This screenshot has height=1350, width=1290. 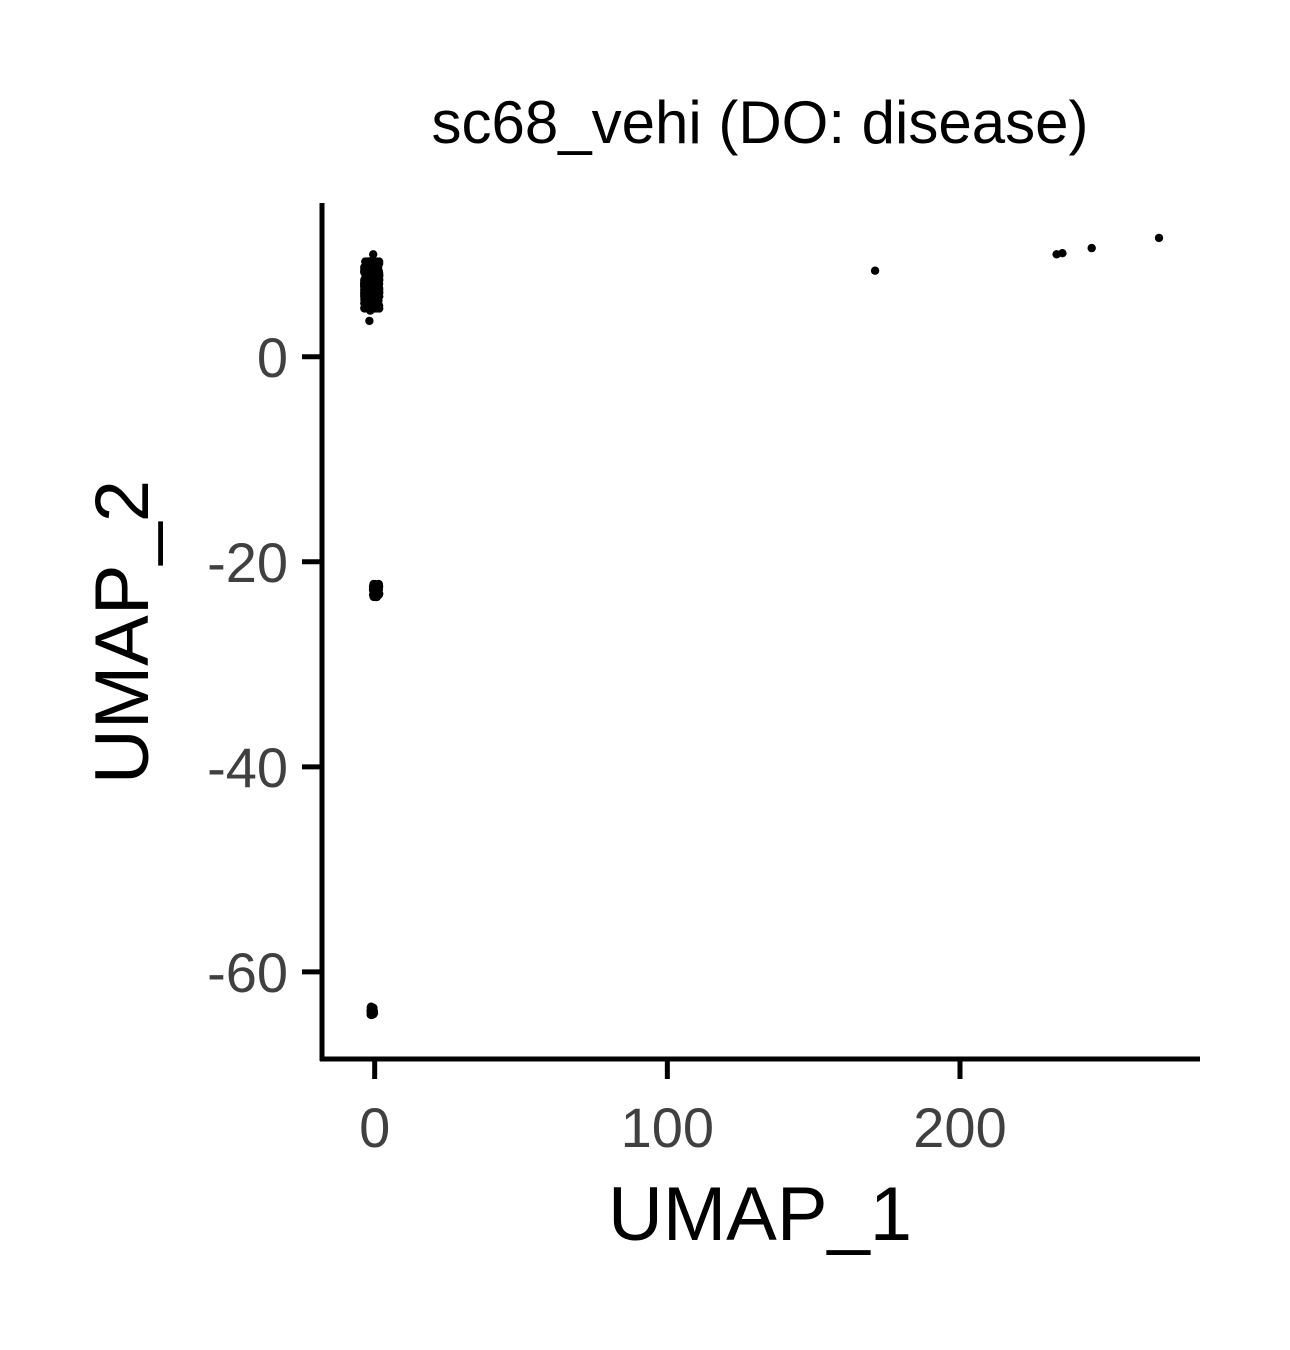 What do you see at coordinates (247, 562) in the screenshot?
I see `y-tick-label: -20` at bounding box center [247, 562].